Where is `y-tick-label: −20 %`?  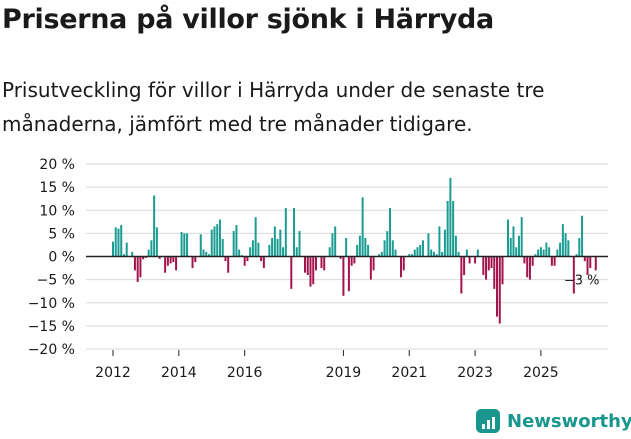 y-tick-label: −20 % is located at coordinates (51, 350).